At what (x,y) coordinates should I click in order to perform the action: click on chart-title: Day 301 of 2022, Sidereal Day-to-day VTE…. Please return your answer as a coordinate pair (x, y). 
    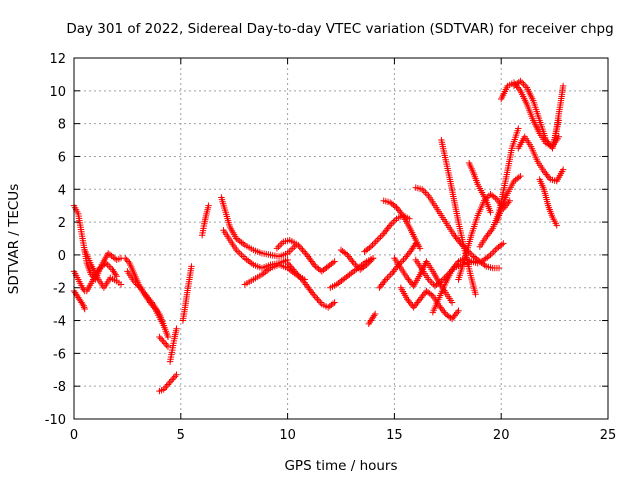
    Looking at the image, I should click on (339, 29).